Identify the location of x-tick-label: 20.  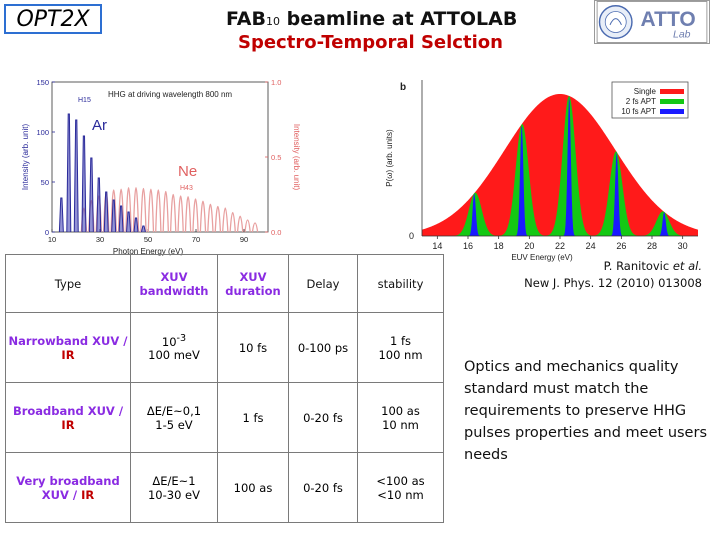
(529, 246).